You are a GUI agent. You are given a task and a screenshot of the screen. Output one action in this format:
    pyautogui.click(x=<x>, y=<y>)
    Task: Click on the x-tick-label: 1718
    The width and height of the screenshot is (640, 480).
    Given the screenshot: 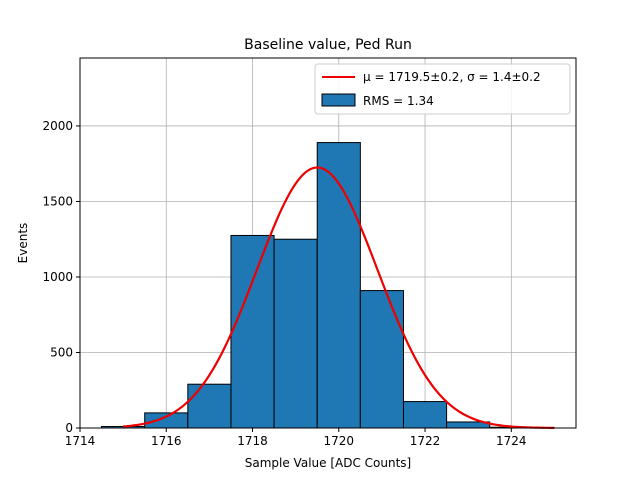 What is the action you would take?
    pyautogui.click(x=252, y=441)
    